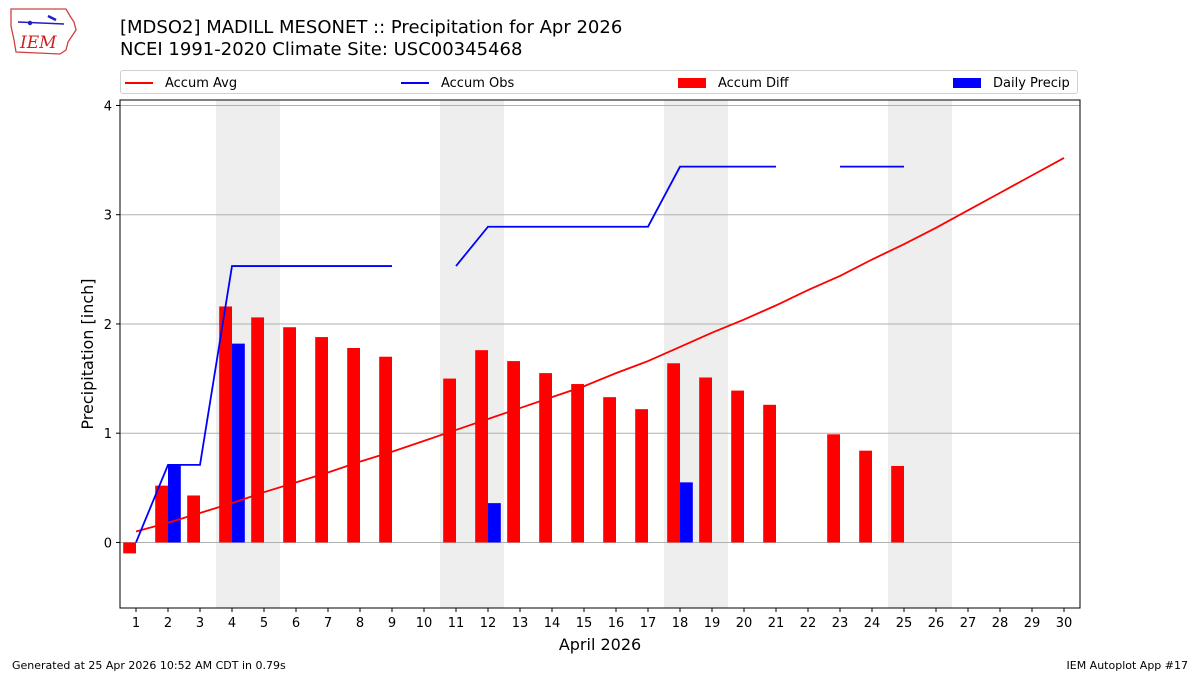 Image resolution: width=1200 pixels, height=675 pixels. I want to click on x-tick-label-27: 27, so click(968, 623).